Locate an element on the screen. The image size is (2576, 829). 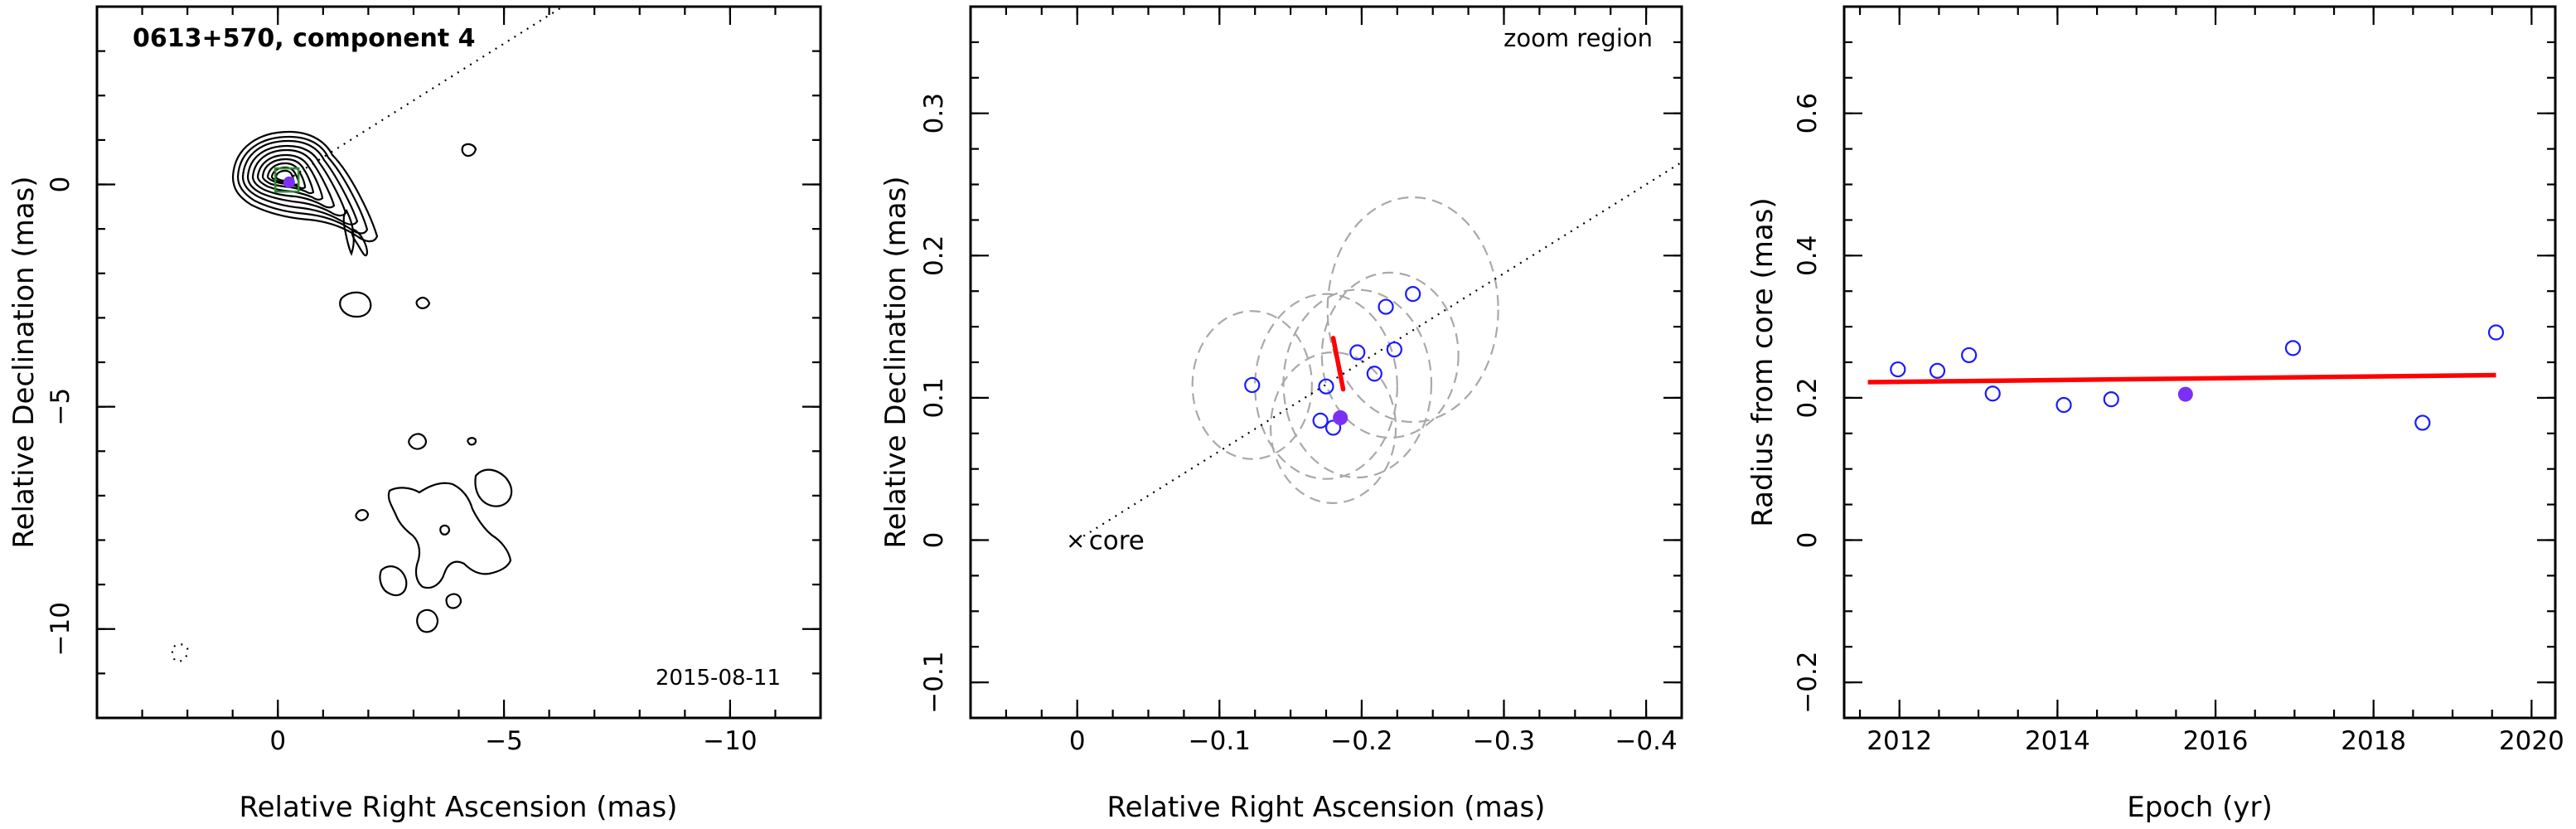
x-tick-label: −0.4 is located at coordinates (1646, 741).